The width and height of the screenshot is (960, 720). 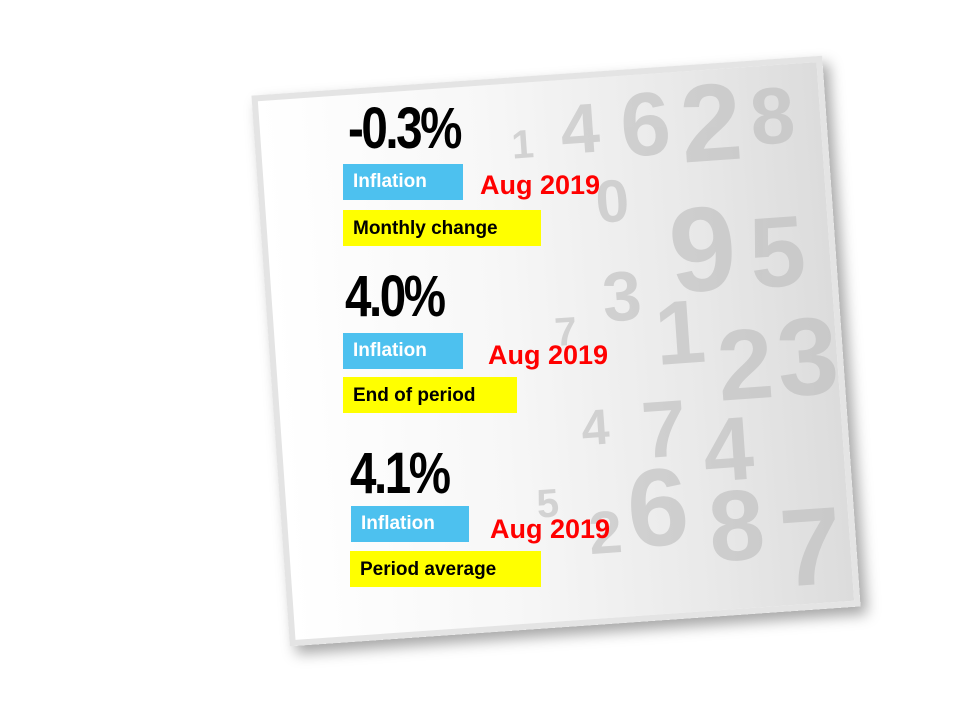 I want to click on stat-value: 4.1%, so click(x=400, y=473).